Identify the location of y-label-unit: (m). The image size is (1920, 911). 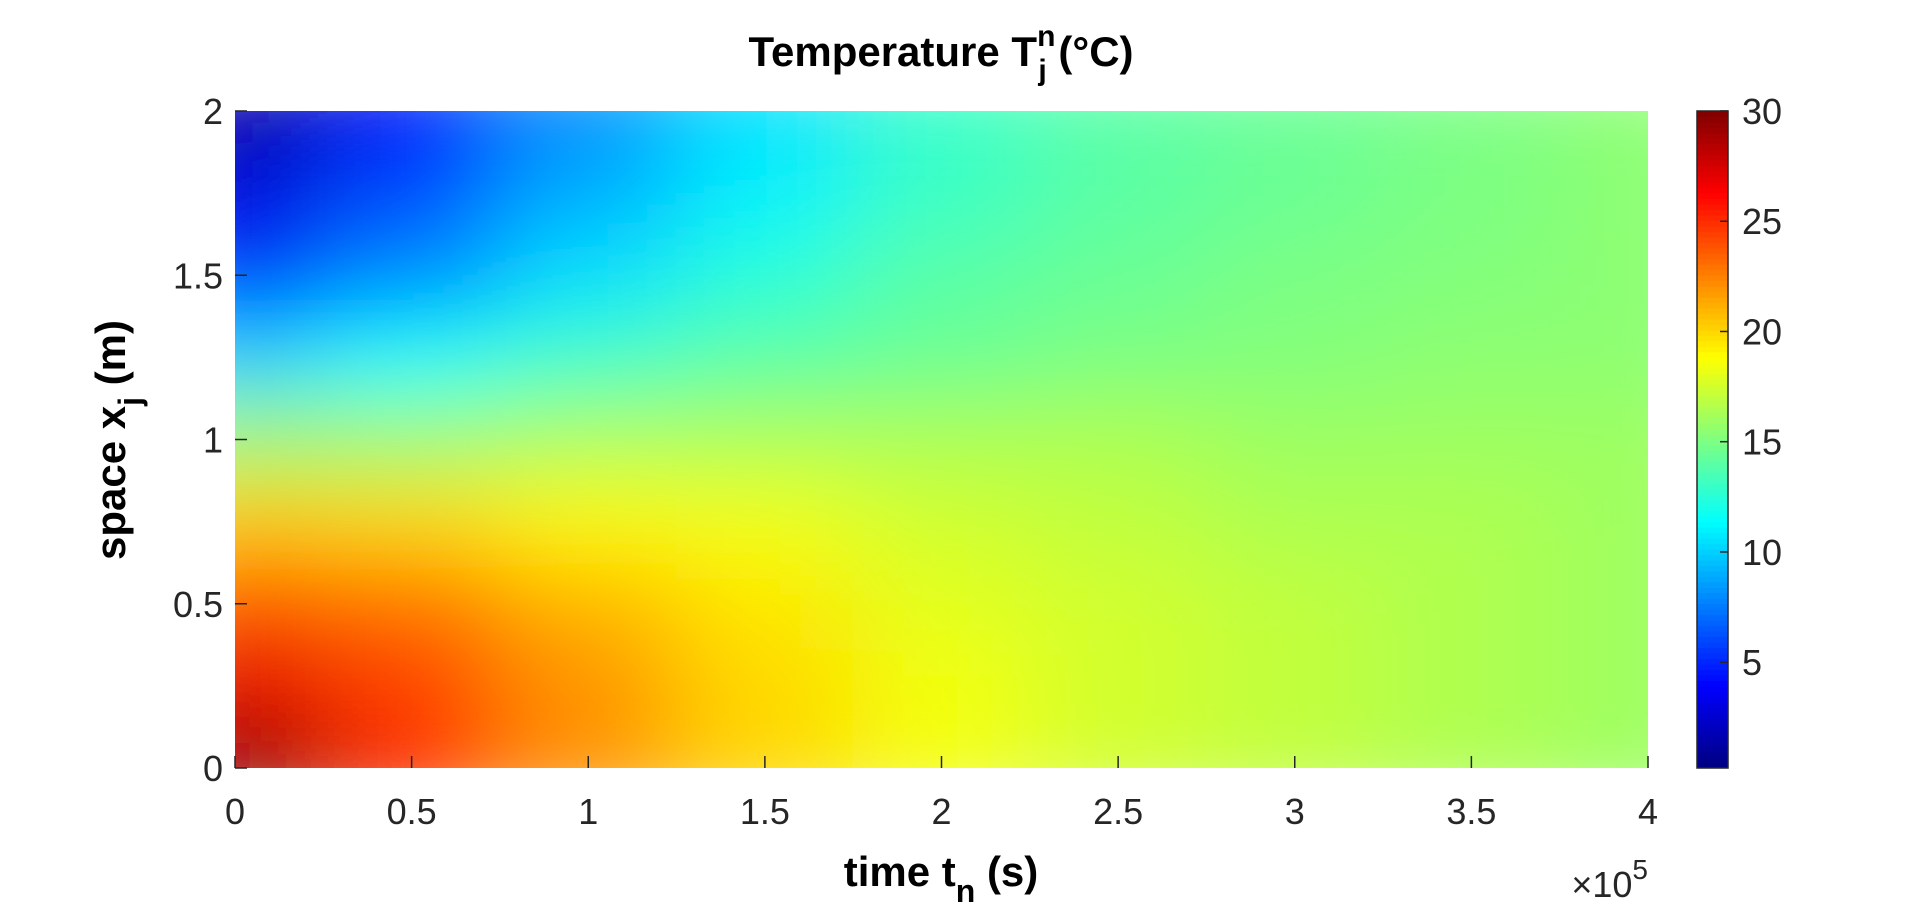
(110, 358).